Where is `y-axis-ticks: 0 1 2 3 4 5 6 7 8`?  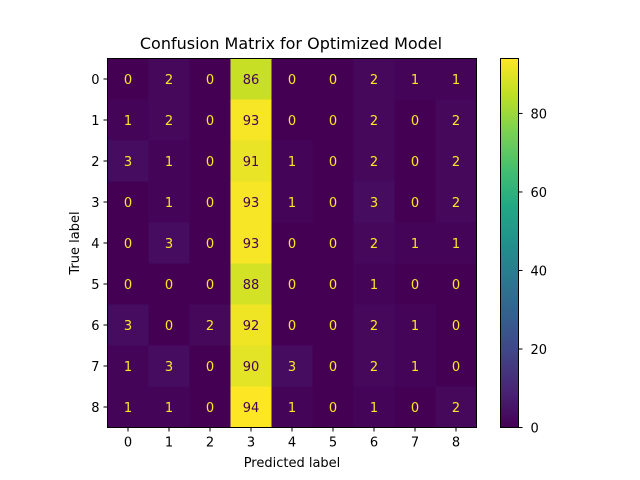 y-axis-ticks: 0 1 2 3 4 5 6 7 8 is located at coordinates (99, 244).